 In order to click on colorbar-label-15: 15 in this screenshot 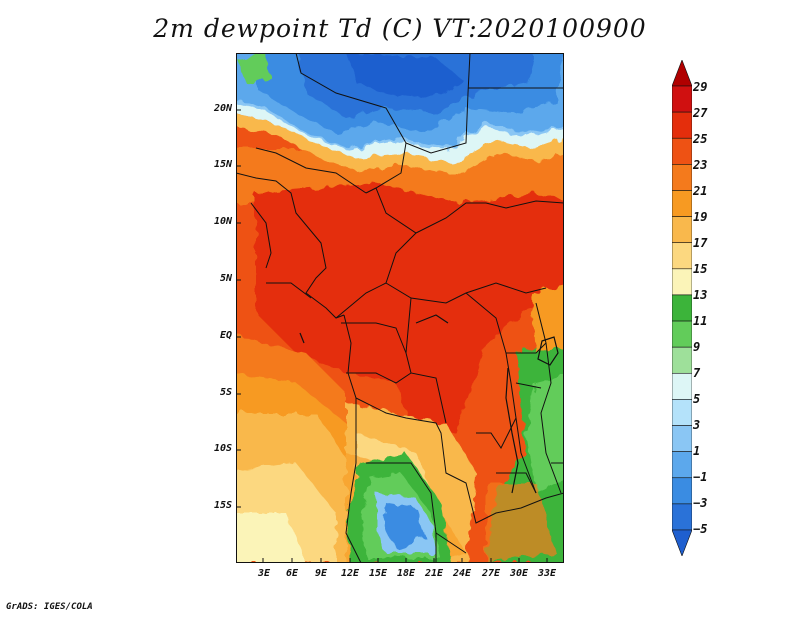, I will do `click(700, 269)`.